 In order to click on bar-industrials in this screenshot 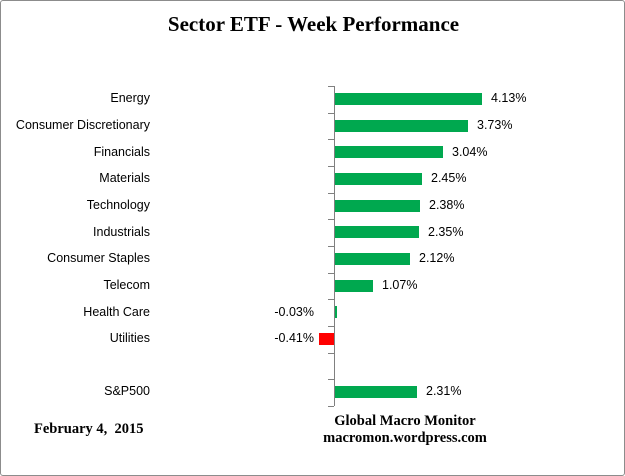, I will do `click(377, 232)`.